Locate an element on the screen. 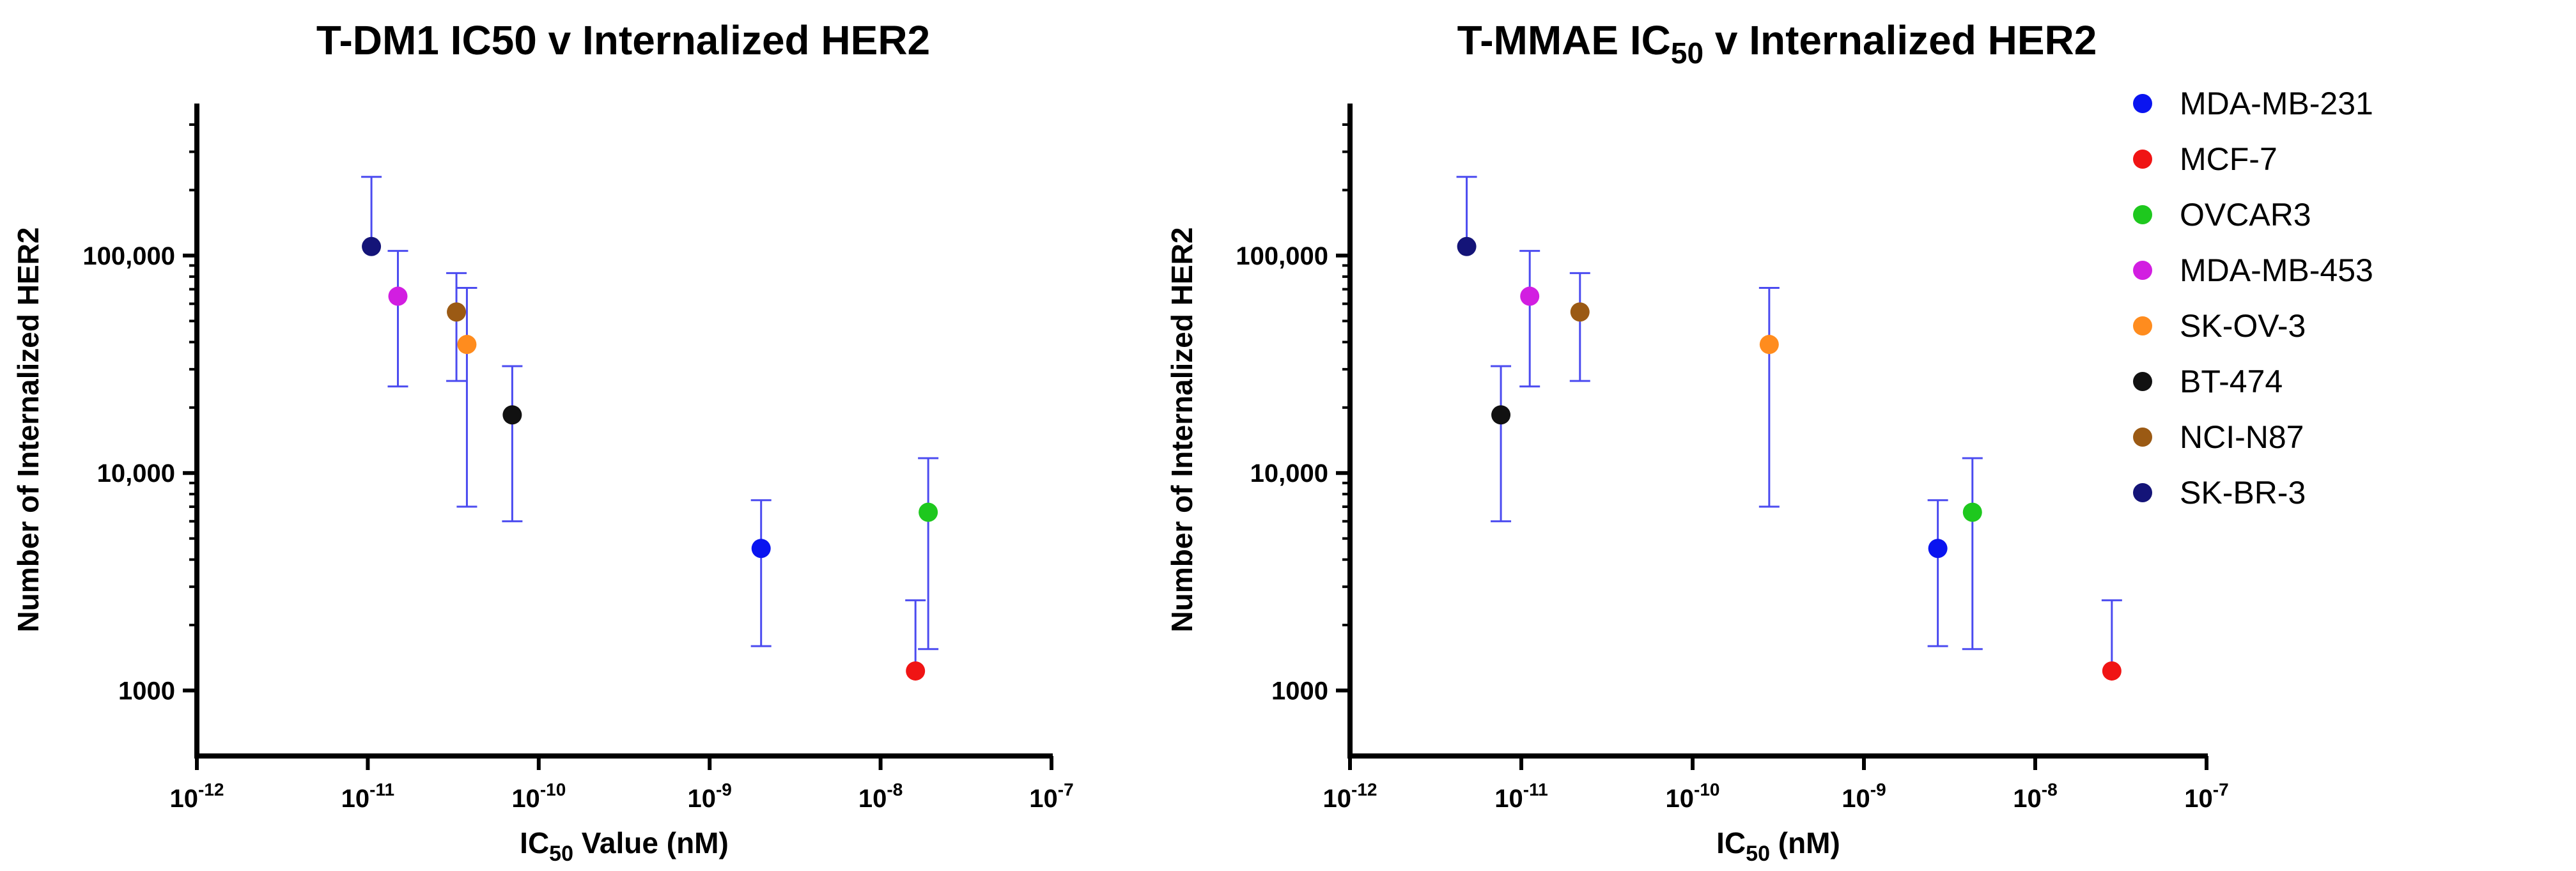  legend-label: MDA-MB-453 is located at coordinates (2276, 270).